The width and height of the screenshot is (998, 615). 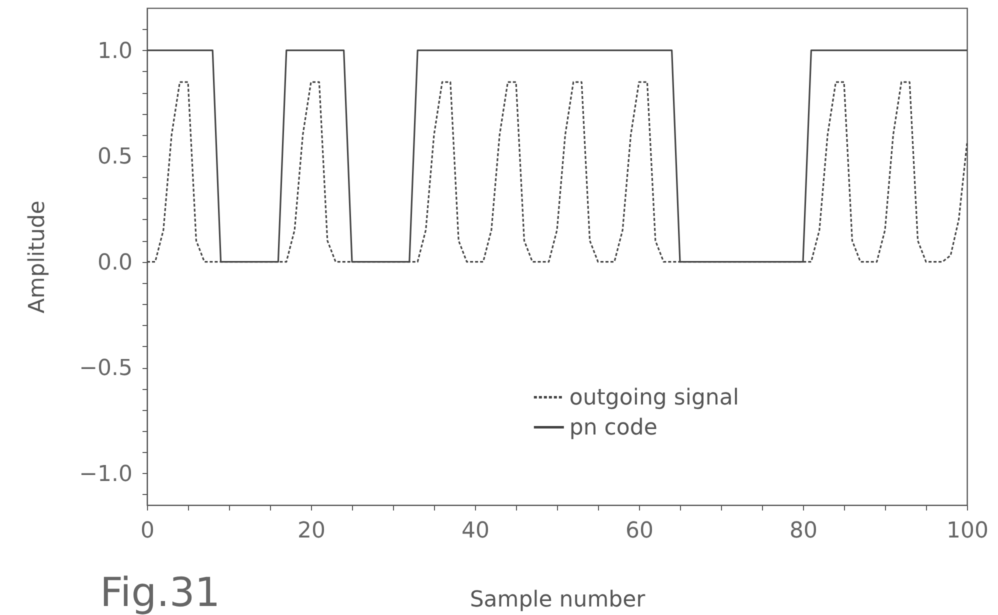 What do you see at coordinates (640, 531) in the screenshot?
I see `x-tick-label: 60` at bounding box center [640, 531].